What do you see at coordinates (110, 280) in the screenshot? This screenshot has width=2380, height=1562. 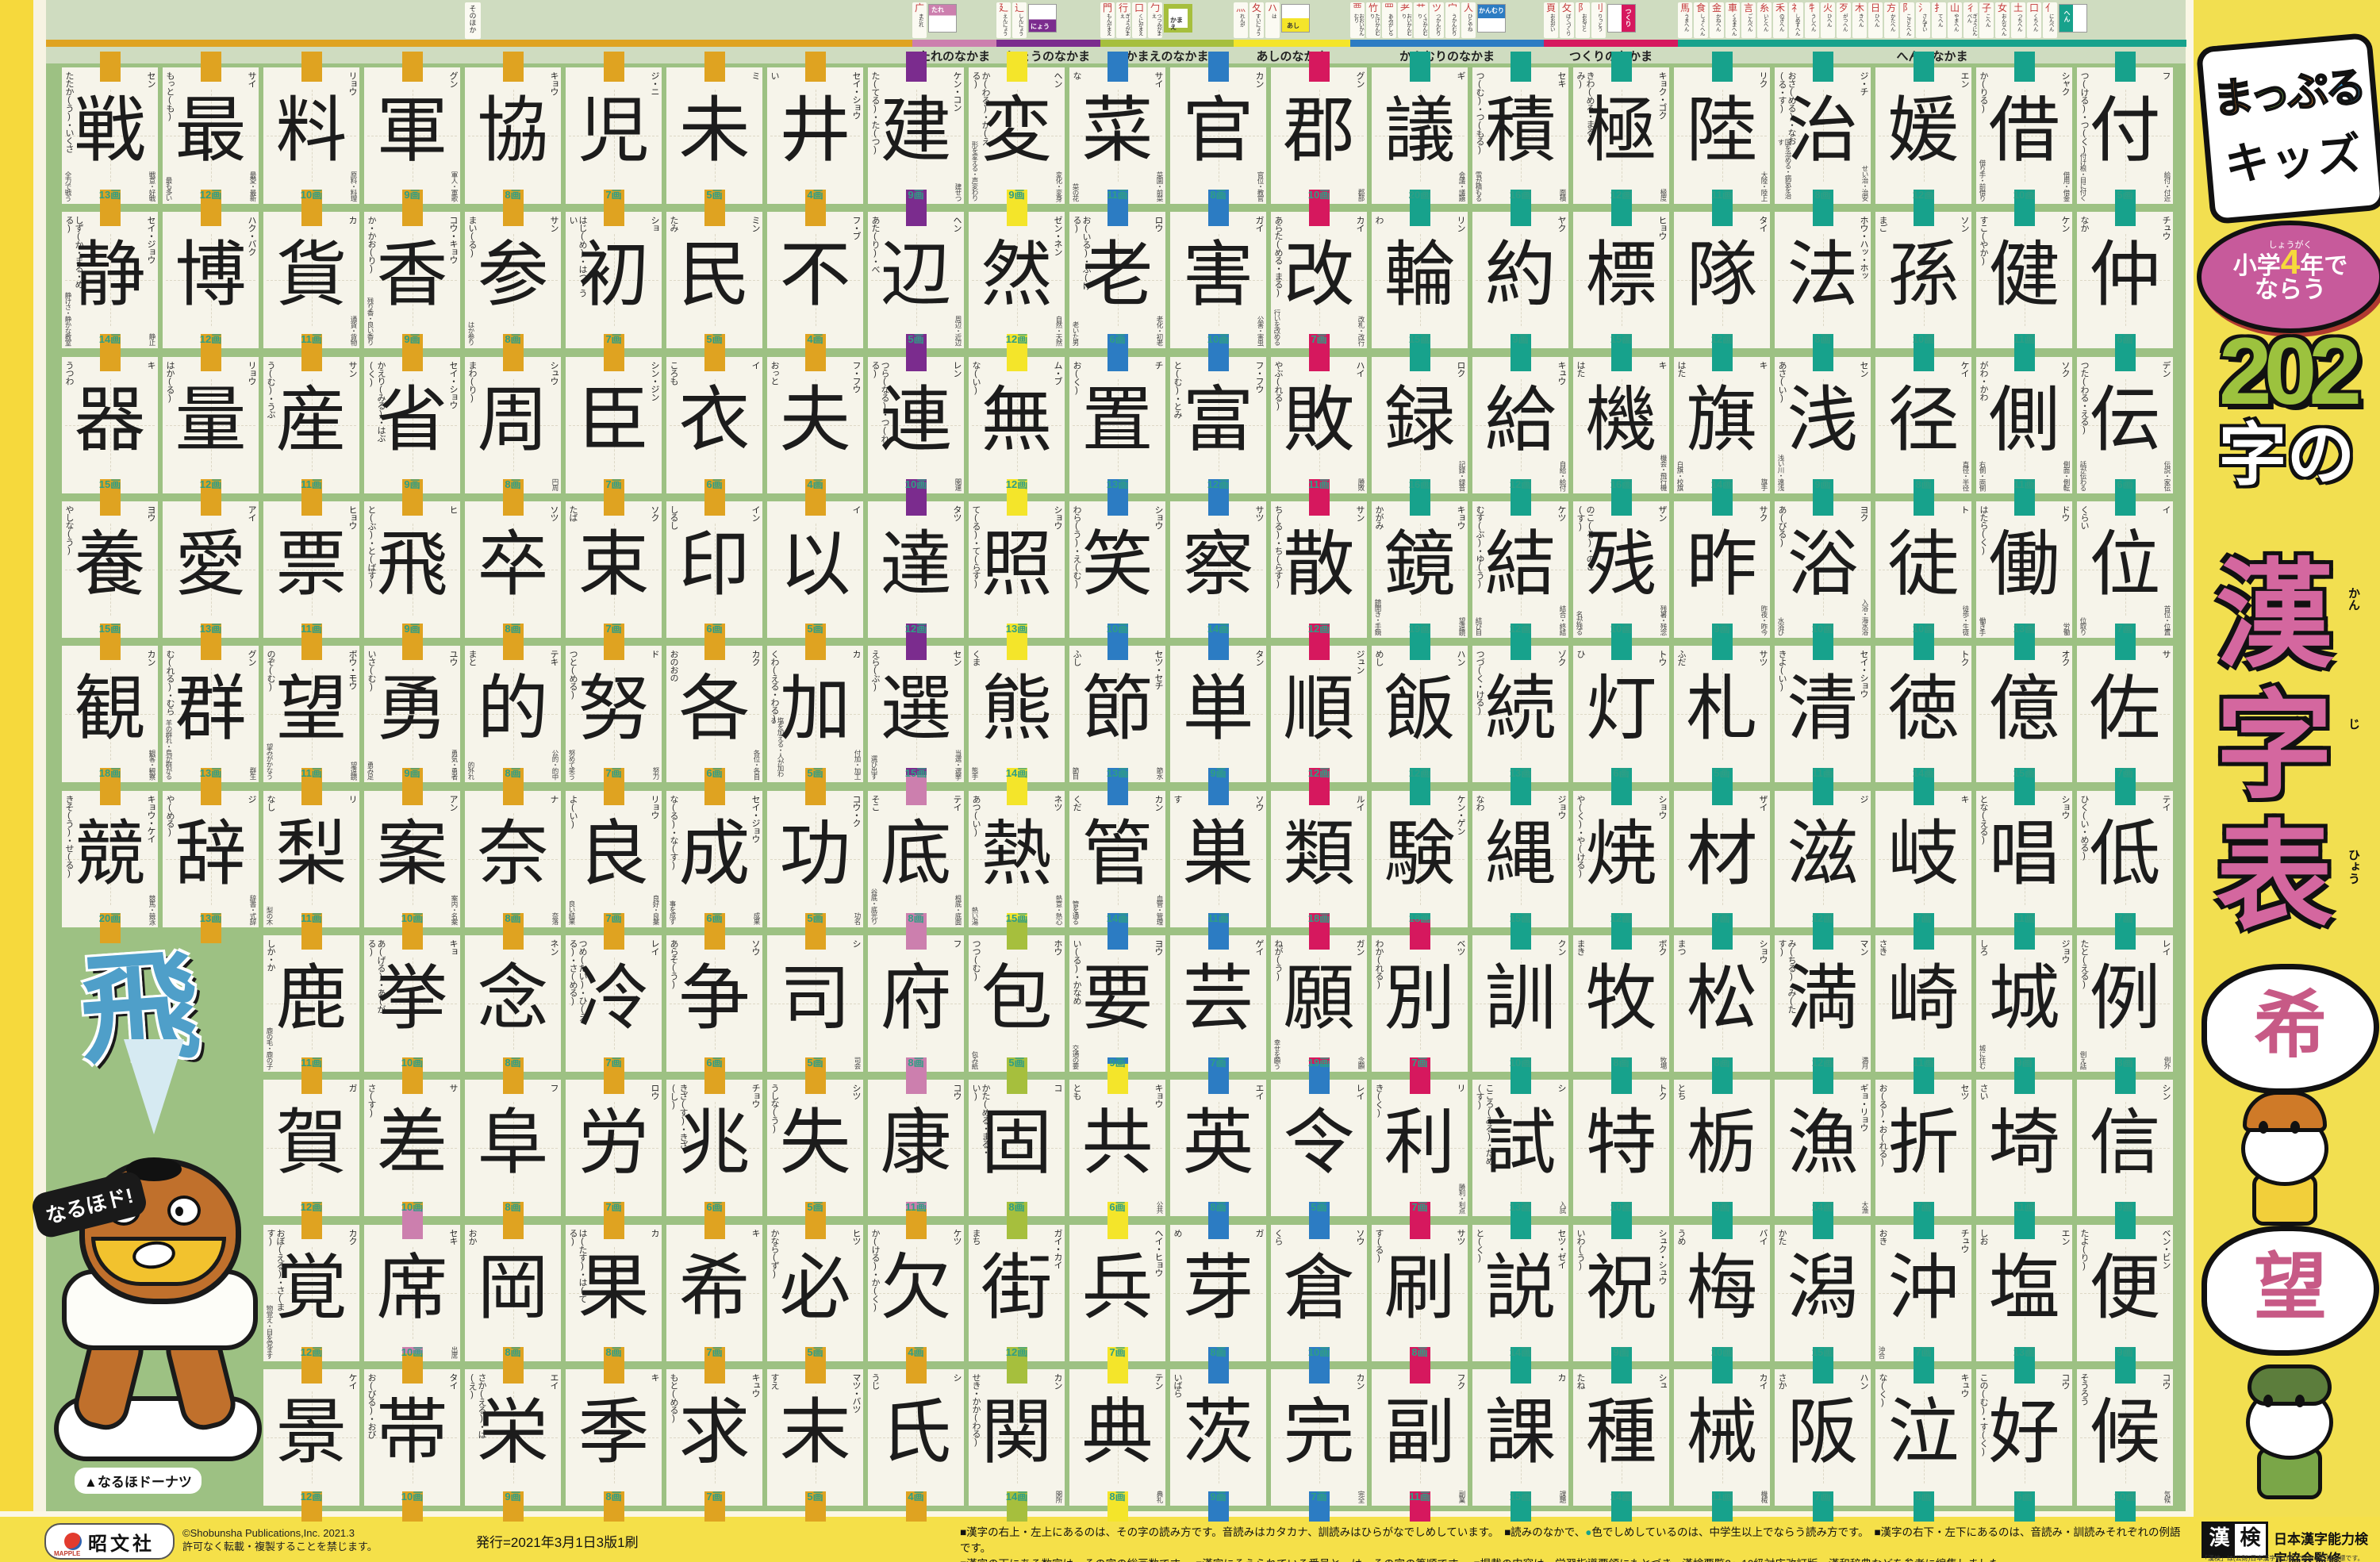 I see `kanji-cell-静: しず(か・まる・める) セイ・ジョウ静静けさ・静かな教室 静止 14画` at bounding box center [110, 280].